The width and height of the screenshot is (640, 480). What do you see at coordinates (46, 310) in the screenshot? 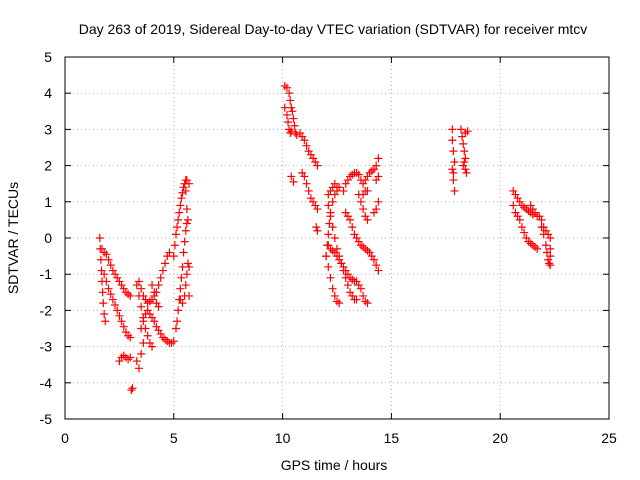
I see `y-tick-label: -2` at bounding box center [46, 310].